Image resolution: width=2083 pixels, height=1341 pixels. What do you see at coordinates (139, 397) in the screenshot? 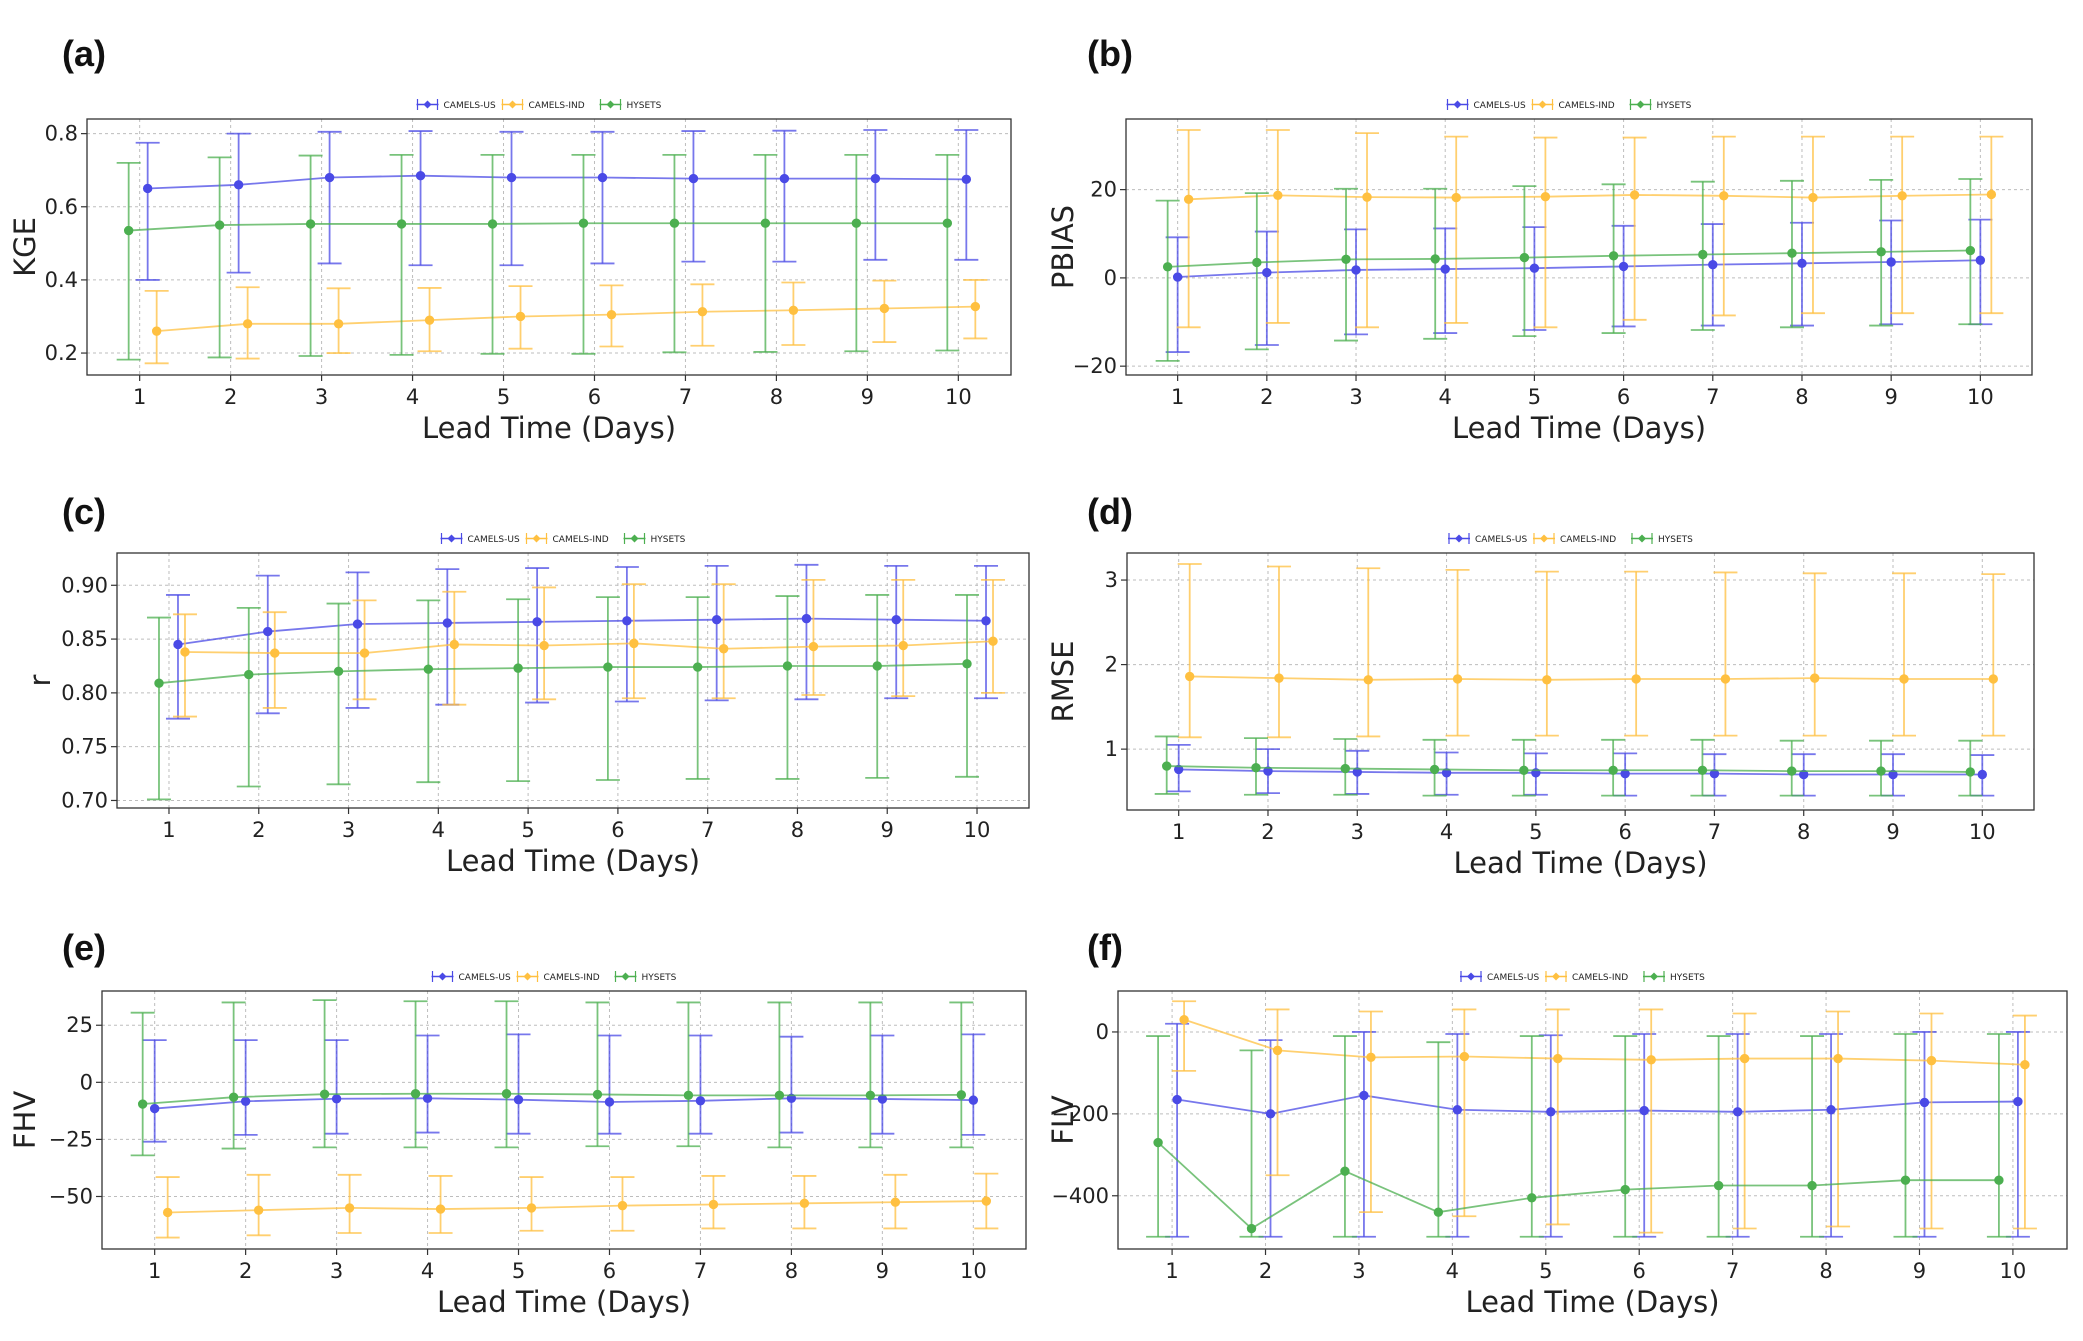
I see `x-tick-label: 1` at bounding box center [139, 397].